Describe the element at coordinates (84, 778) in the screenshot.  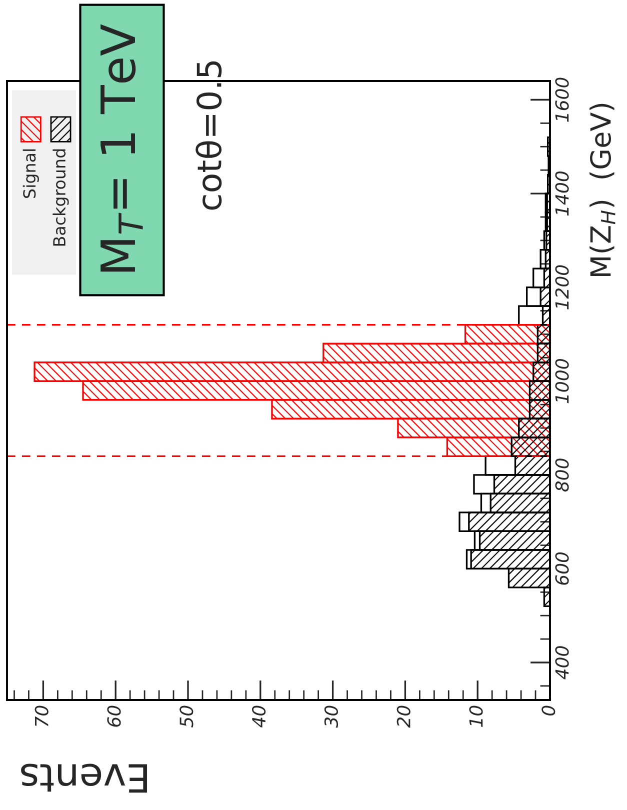
I see `x-axis-title: Events` at that location.